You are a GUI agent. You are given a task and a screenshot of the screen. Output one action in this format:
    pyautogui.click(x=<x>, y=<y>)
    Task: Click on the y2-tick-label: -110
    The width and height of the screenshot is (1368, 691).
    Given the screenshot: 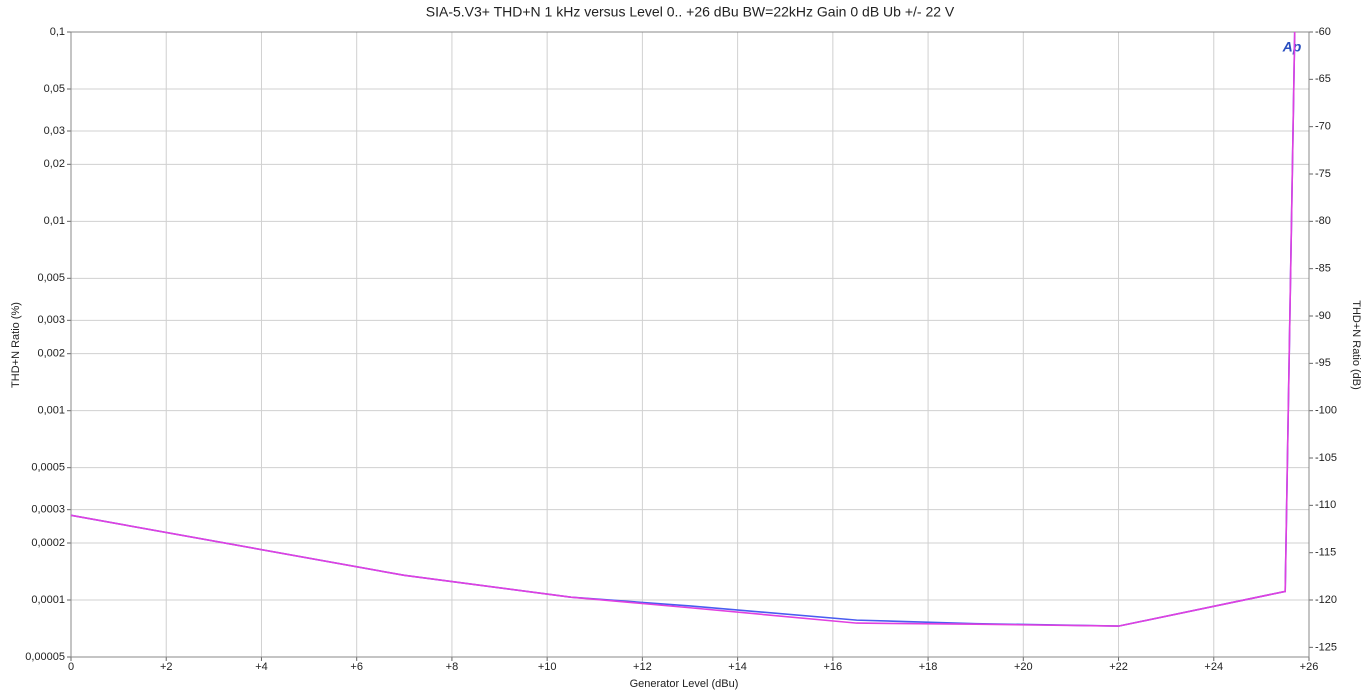 What is the action you would take?
    pyautogui.click(x=1325, y=505)
    